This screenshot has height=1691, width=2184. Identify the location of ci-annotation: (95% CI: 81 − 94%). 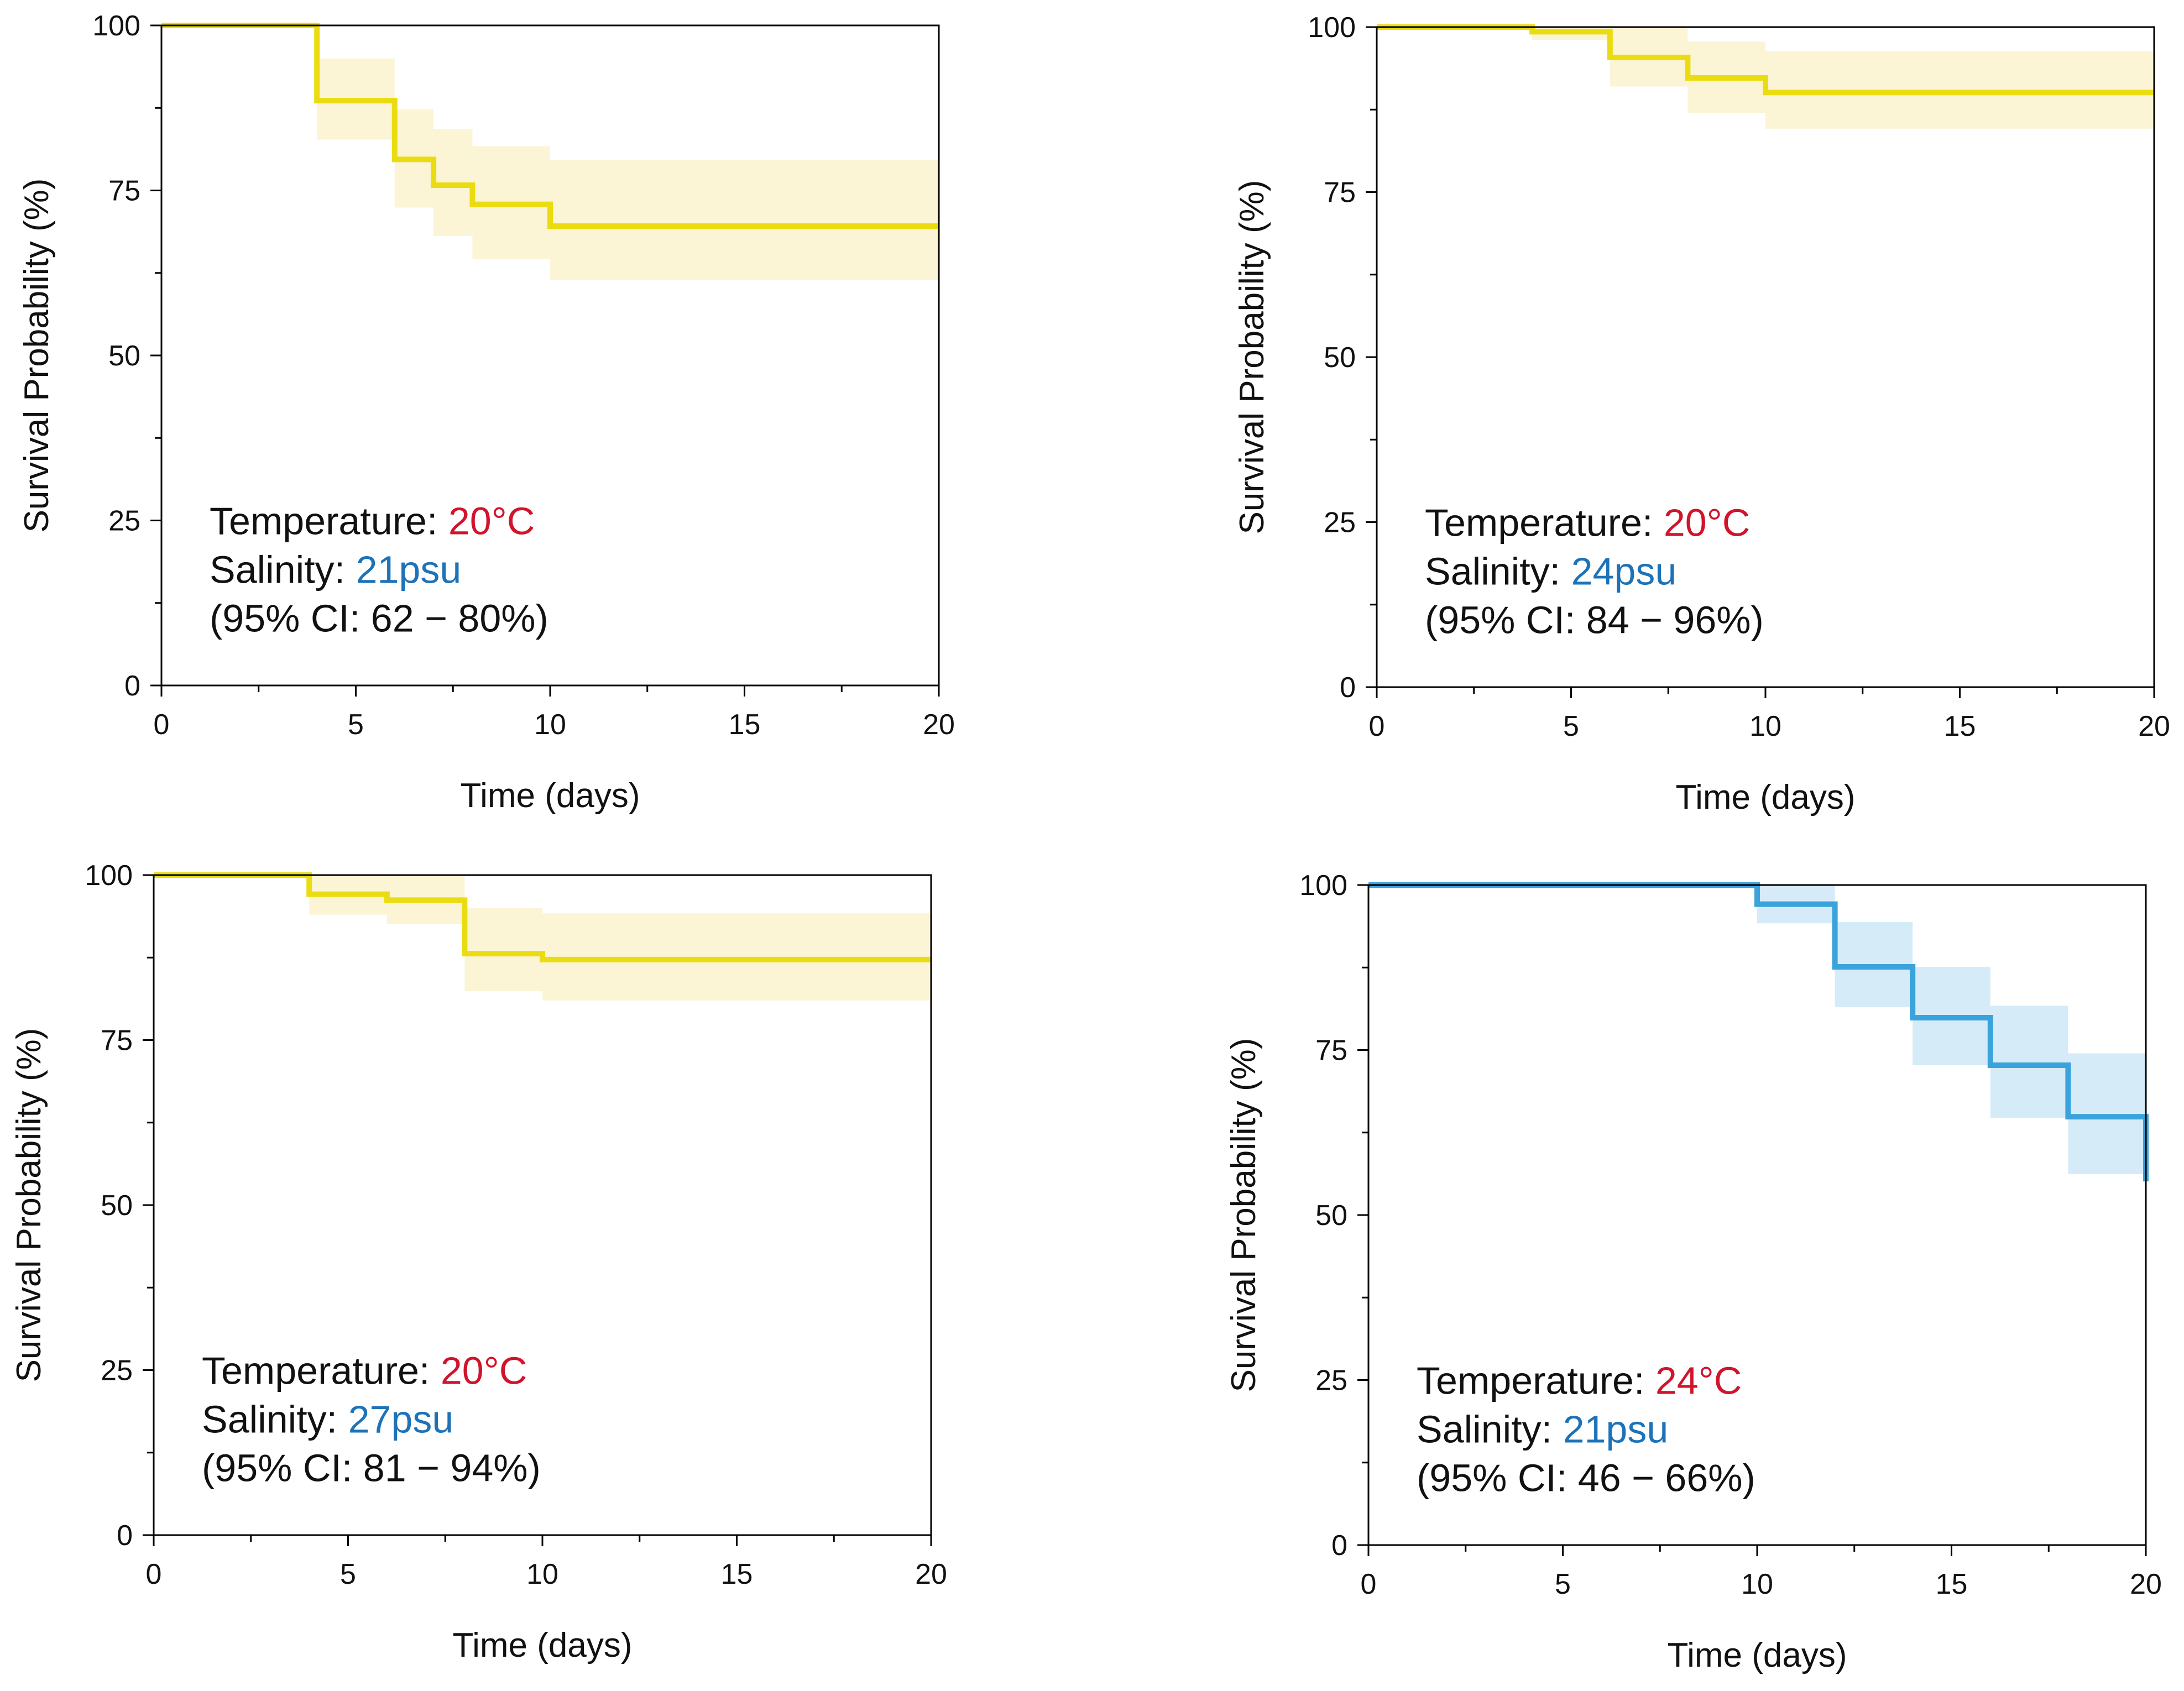
(371, 1469).